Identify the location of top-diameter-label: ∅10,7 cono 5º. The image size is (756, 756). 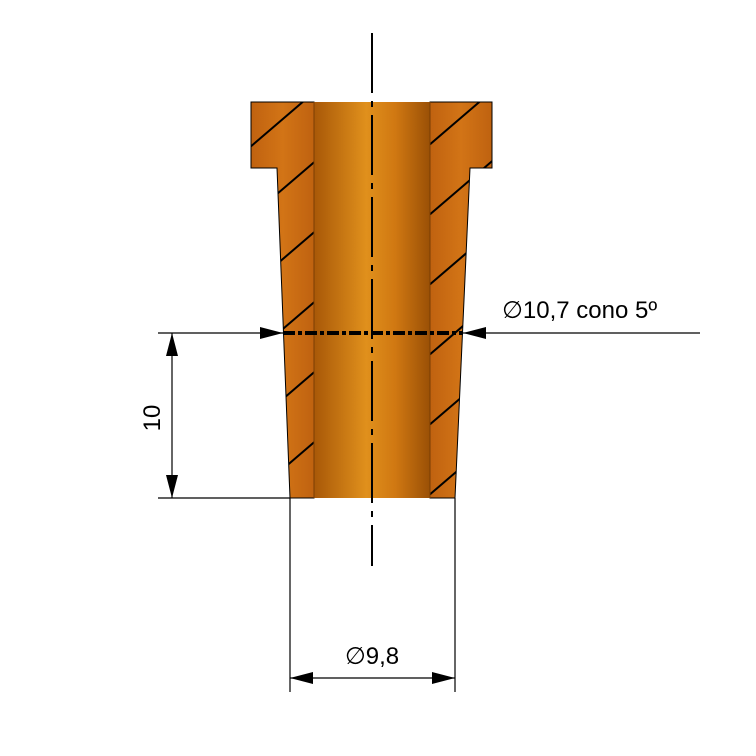
(579, 310).